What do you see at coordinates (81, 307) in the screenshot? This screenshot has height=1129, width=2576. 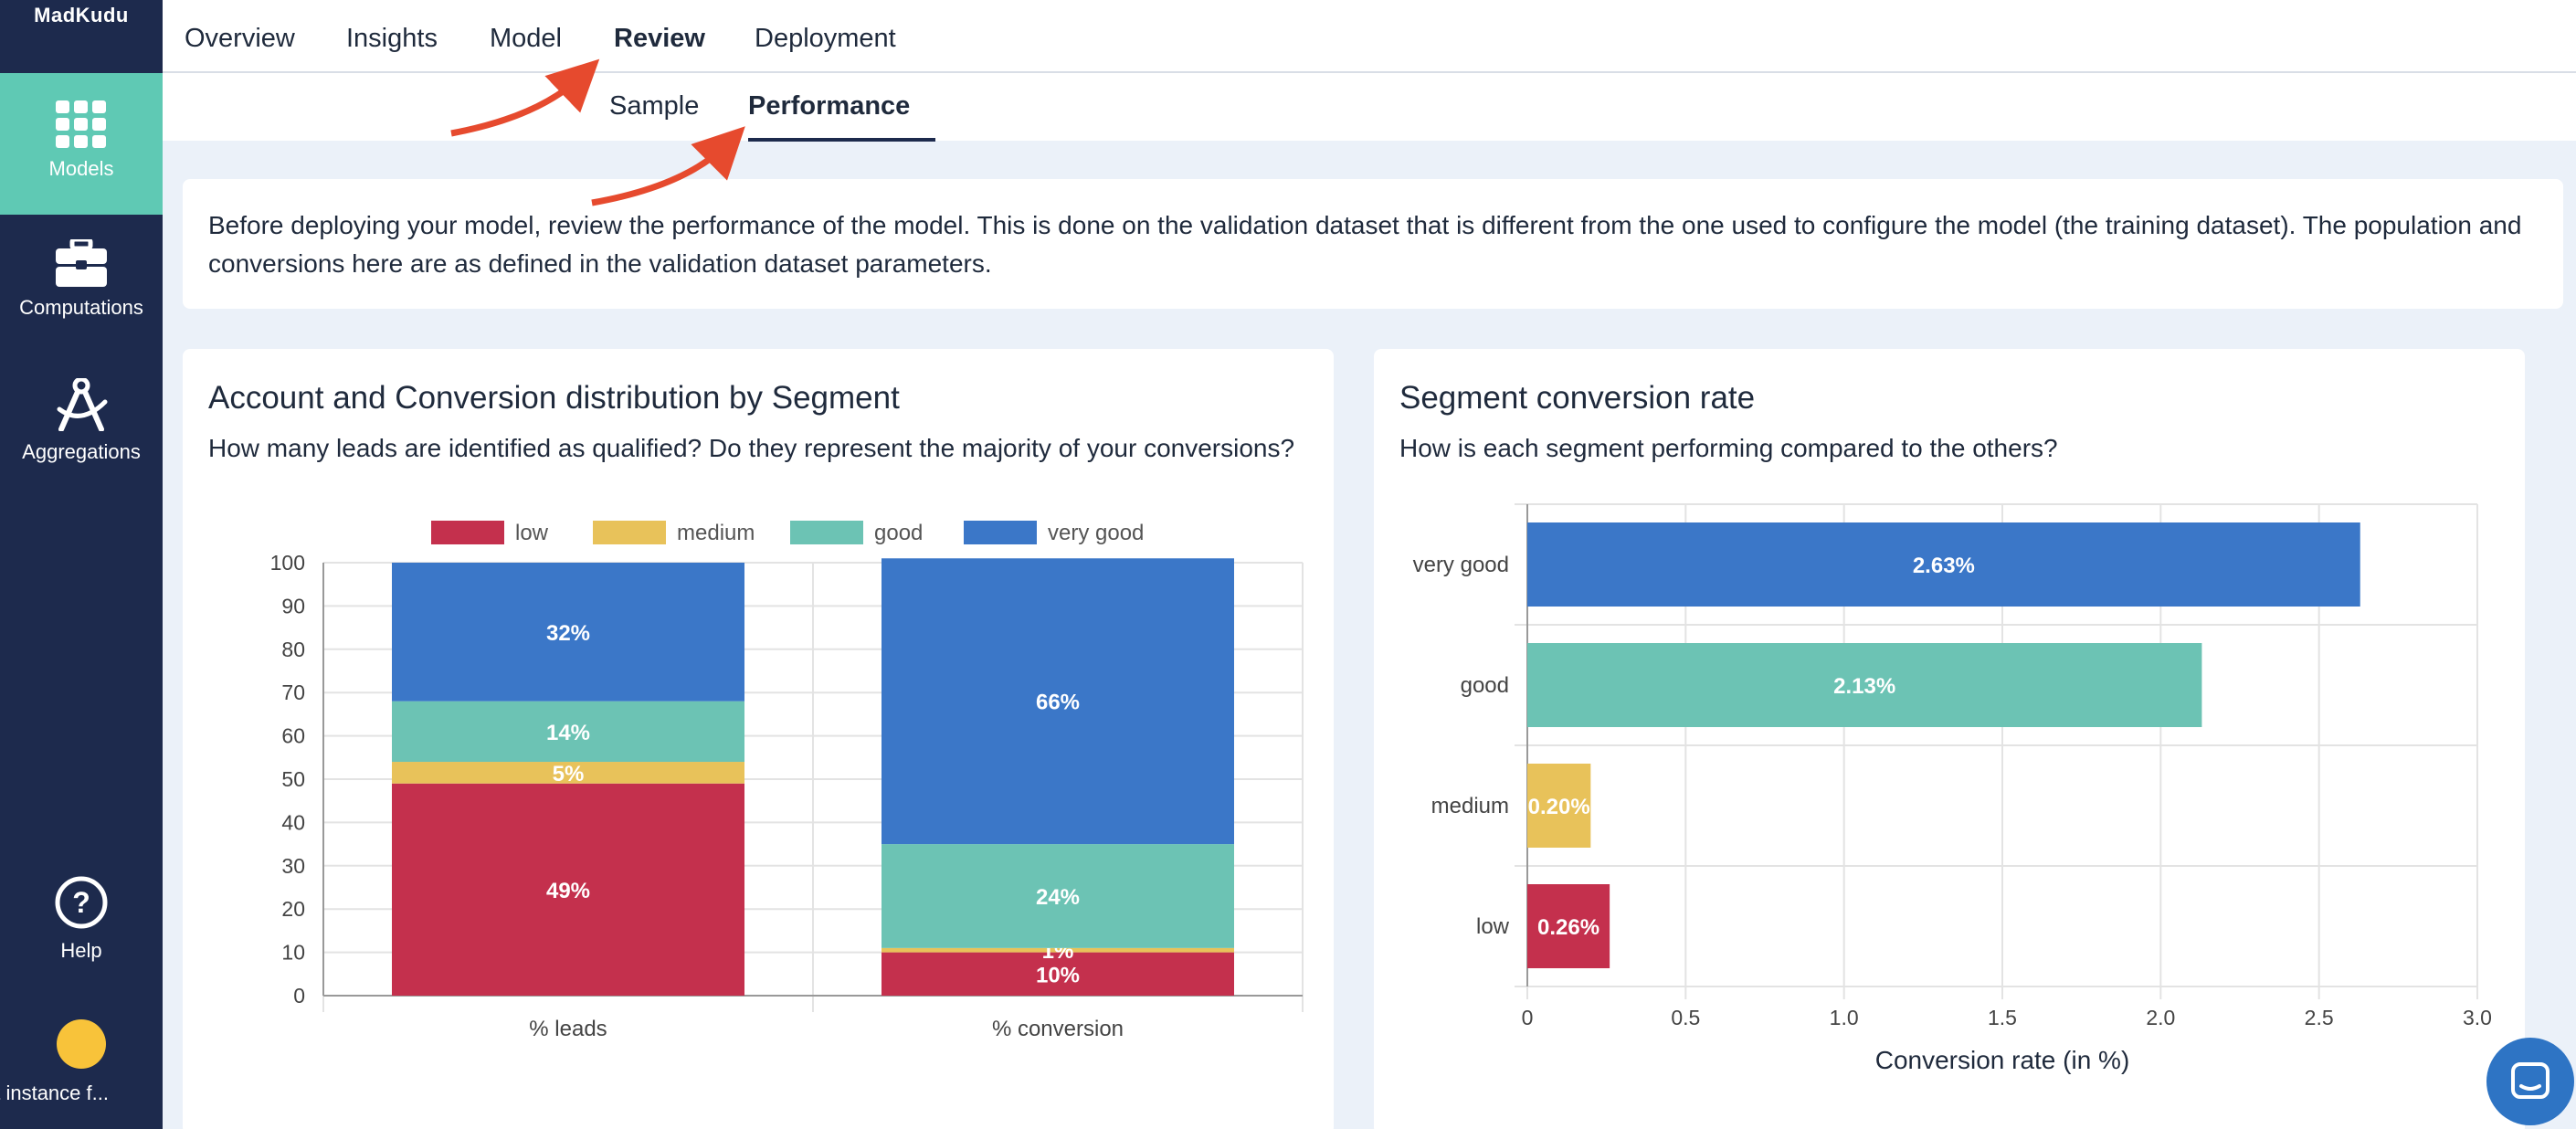 I see `sidebar-item-label: Computations` at bounding box center [81, 307].